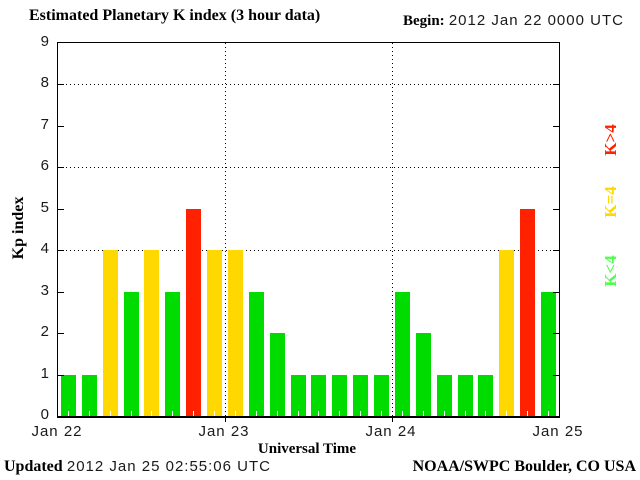  What do you see at coordinates (424, 21) in the screenshot?
I see `begin-label: Begin:` at bounding box center [424, 21].